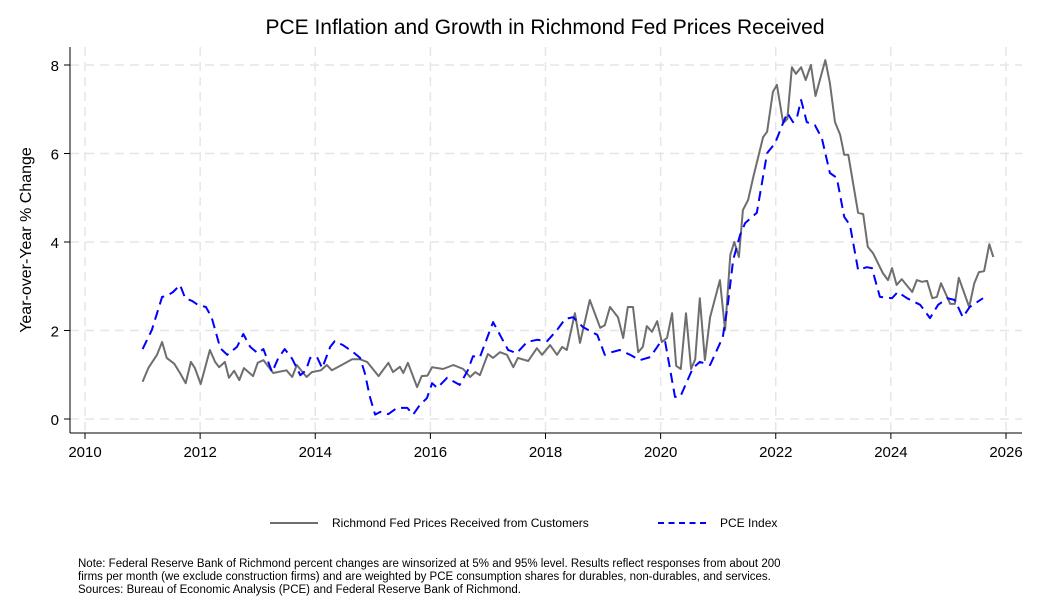  What do you see at coordinates (84, 452) in the screenshot?
I see `x-tick-label: 2010` at bounding box center [84, 452].